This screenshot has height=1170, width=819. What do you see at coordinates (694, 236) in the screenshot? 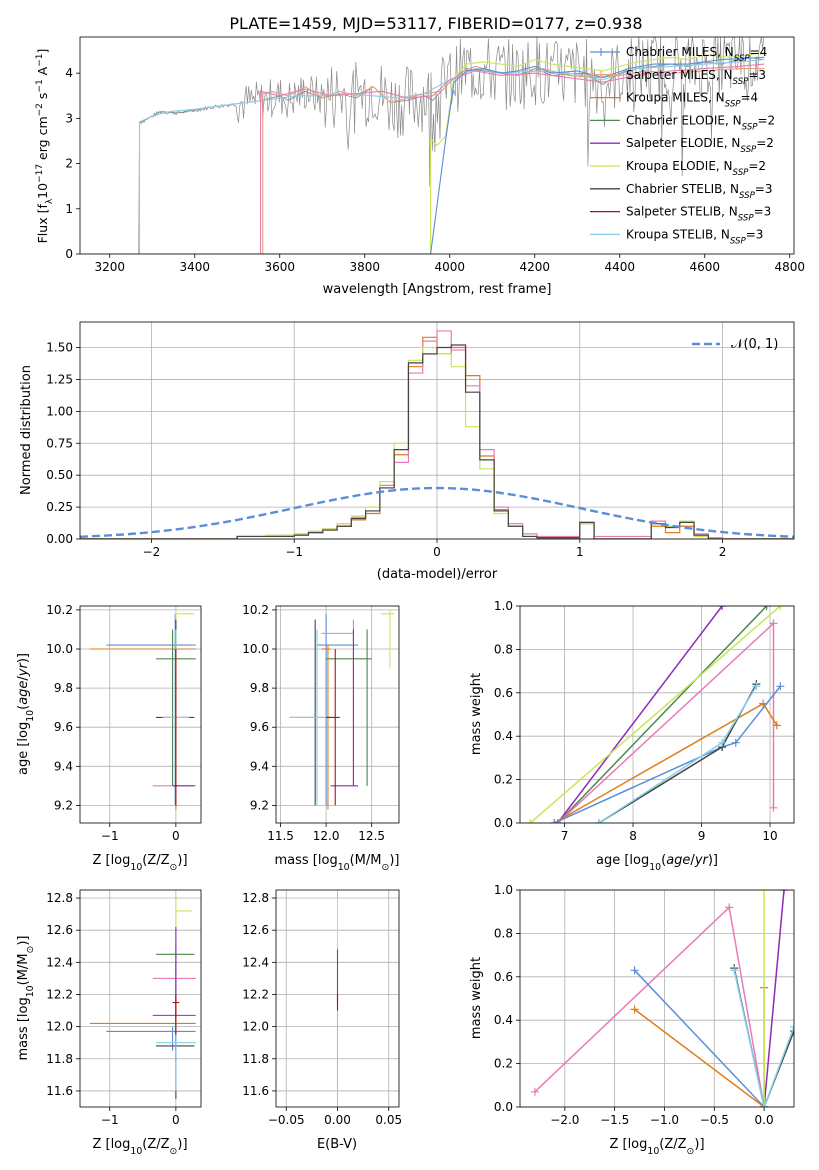
I see `legend-label: Kroupa STELIB, NSSP=3` at bounding box center [694, 236].